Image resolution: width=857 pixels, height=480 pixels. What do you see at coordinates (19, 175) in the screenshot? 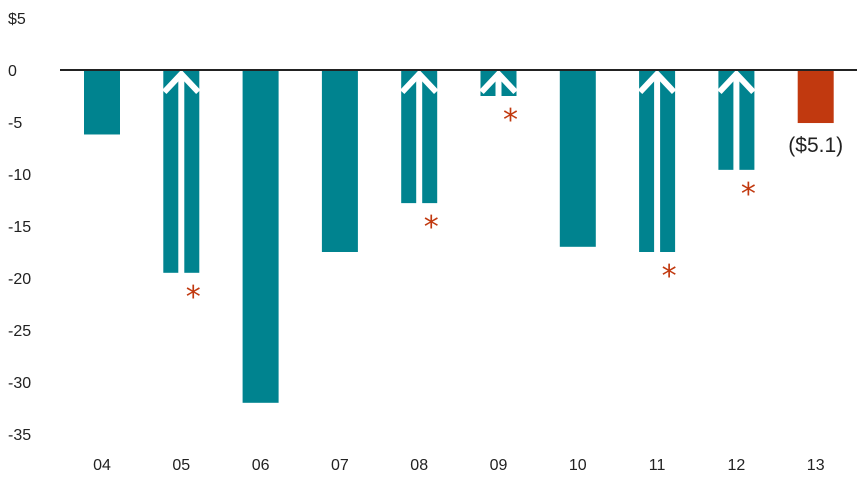
I see `y-tick-label: -10` at bounding box center [19, 175].